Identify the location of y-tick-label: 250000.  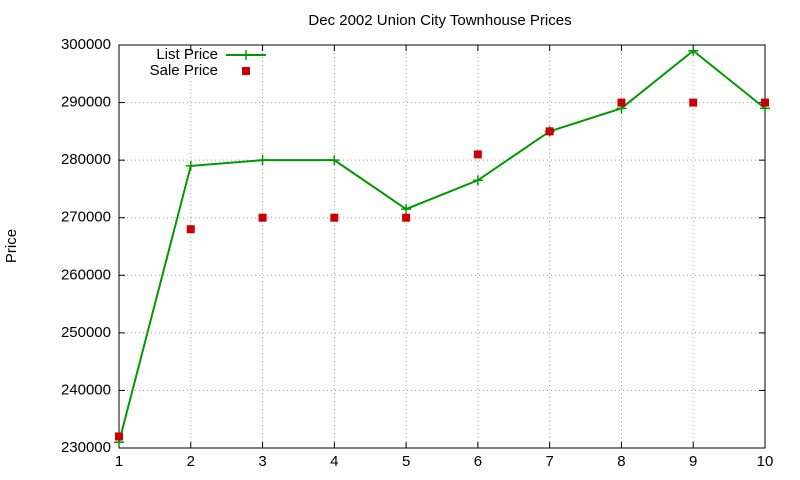
(86, 332).